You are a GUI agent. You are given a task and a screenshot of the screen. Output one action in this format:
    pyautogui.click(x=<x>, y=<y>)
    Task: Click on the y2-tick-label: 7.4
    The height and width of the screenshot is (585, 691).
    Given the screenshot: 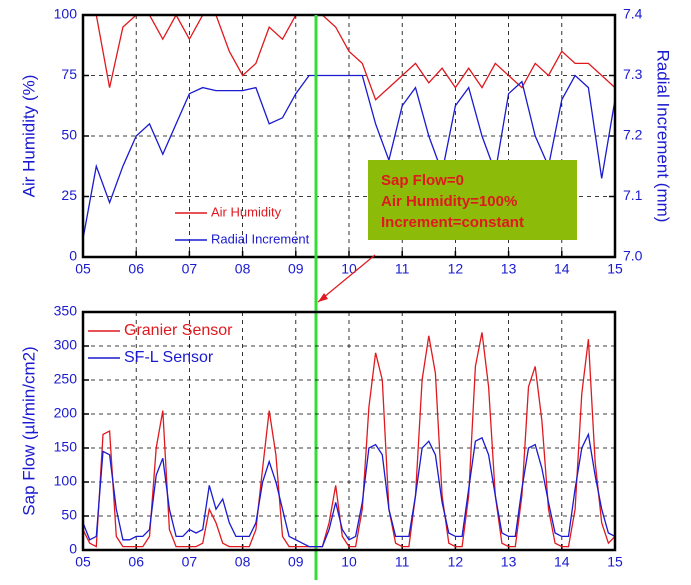 What is the action you would take?
    pyautogui.click(x=633, y=14)
    